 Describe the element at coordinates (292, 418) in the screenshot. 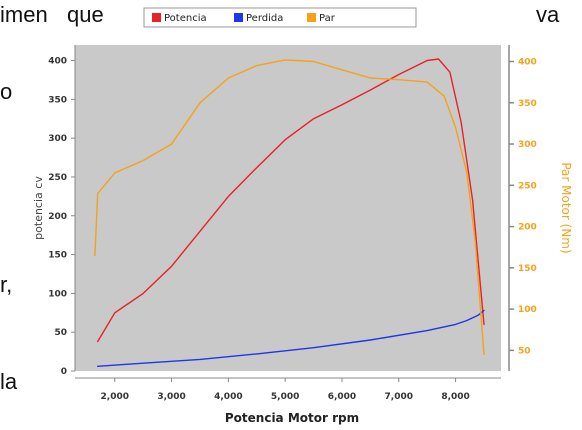

I see `x-axis-title: Potencia Motor rpm` at that location.